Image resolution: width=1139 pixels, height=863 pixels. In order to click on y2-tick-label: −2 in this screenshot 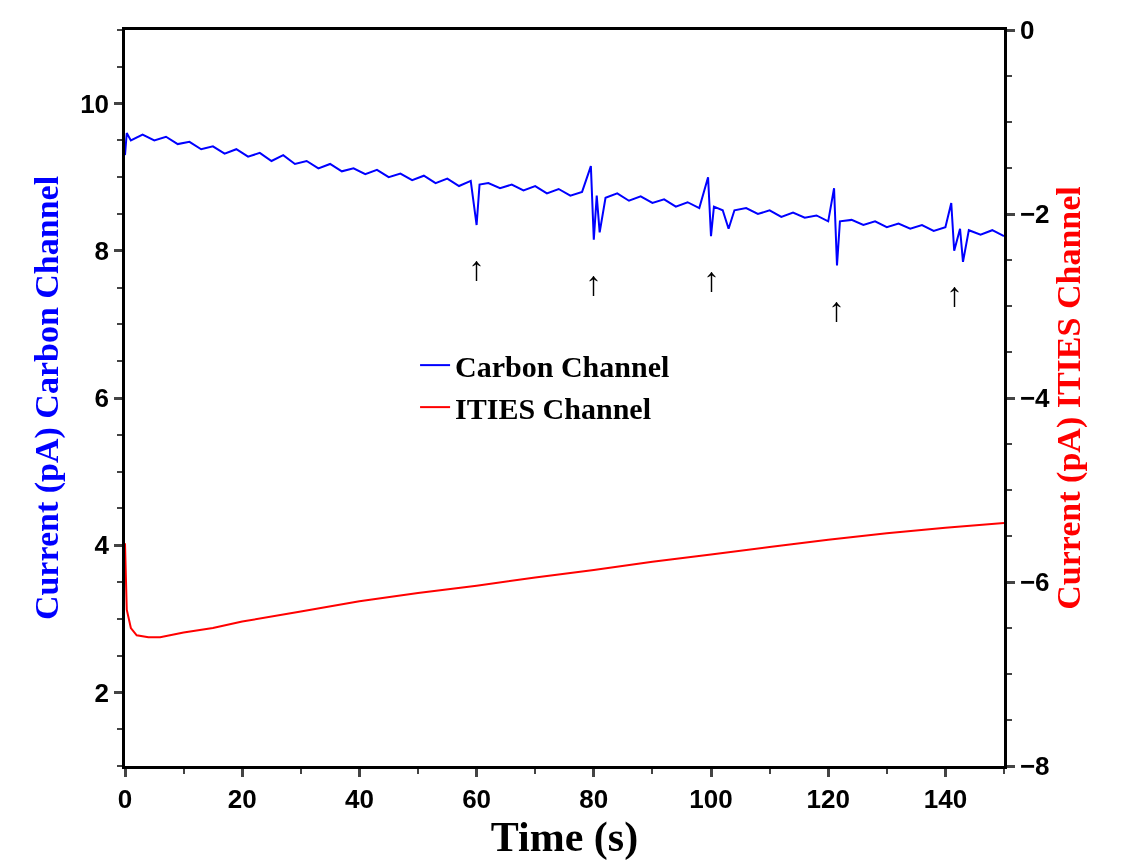, I will do `click(1034, 214)`.